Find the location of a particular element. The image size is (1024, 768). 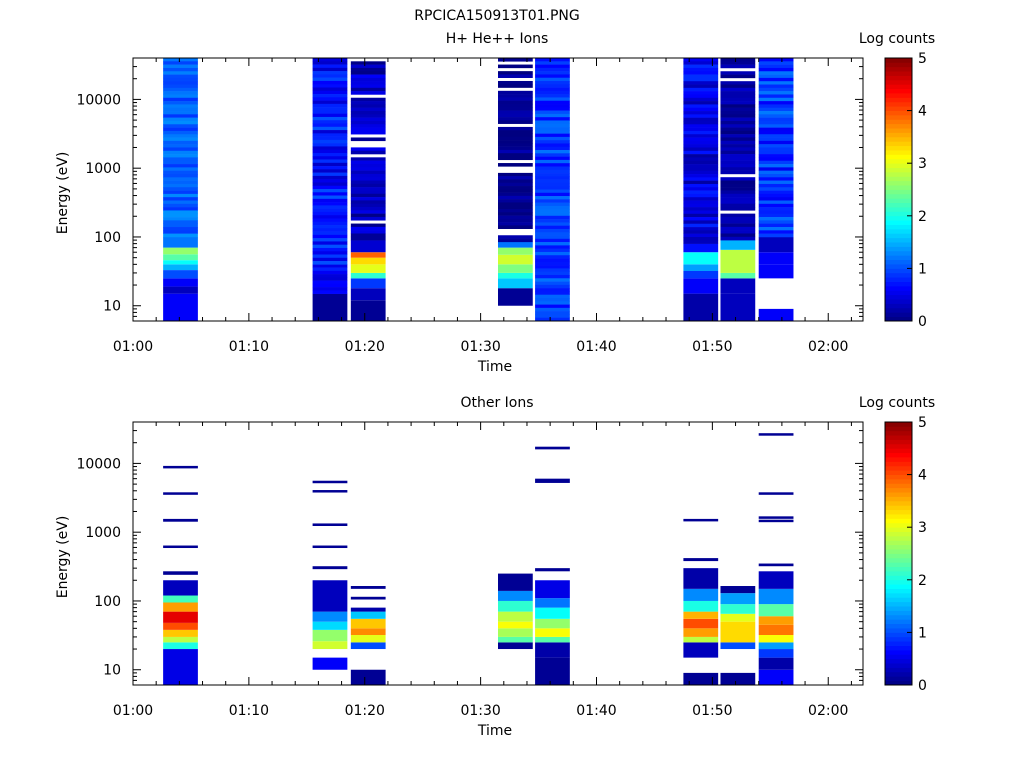

x-tick-label: 01:40 is located at coordinates (596, 711).